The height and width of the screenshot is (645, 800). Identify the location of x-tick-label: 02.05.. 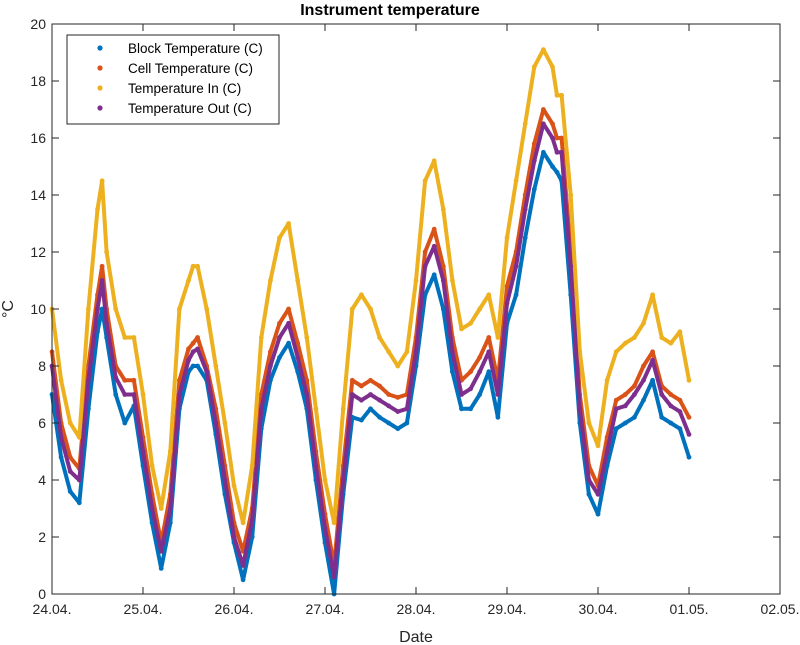
(780, 609).